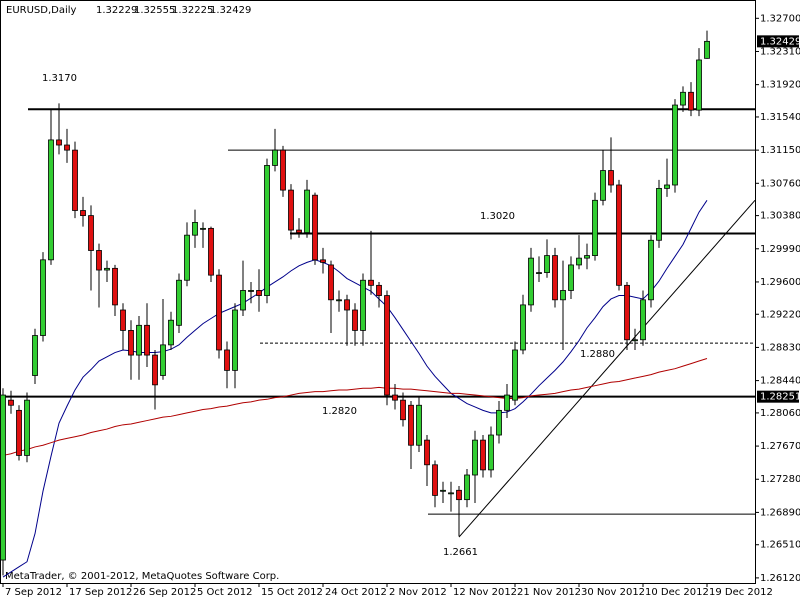 This screenshot has width=800, height=600. I want to click on y-tick-label: 1.29990, so click(780, 249).